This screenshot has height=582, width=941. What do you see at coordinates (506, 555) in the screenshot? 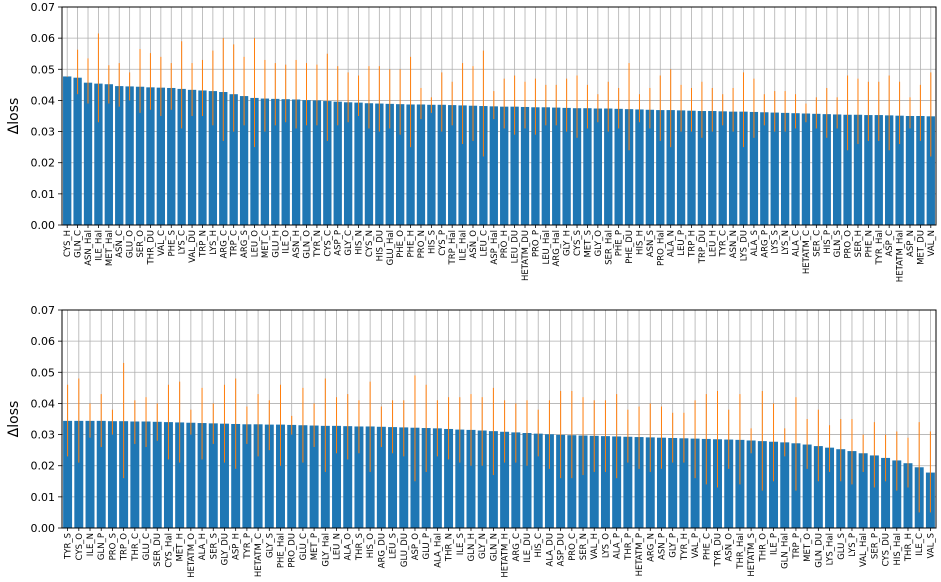
I see `x-tick-label: HETATM_H` at bounding box center [506, 555].